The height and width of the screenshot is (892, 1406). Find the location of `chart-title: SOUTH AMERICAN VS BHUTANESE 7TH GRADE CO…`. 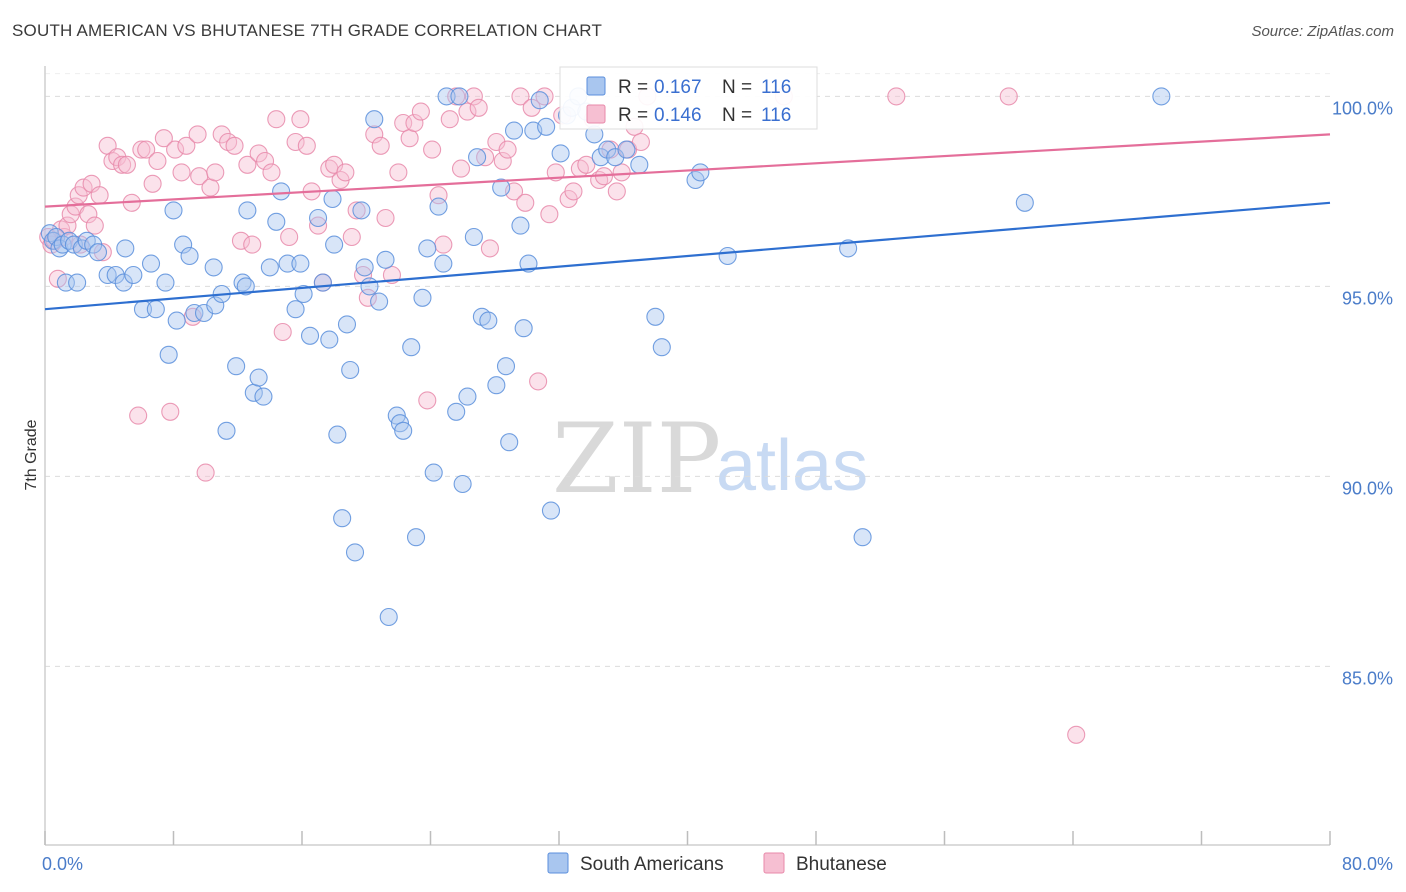

chart-title: SOUTH AMERICAN VS BHUTANESE 7TH GRADE CO… is located at coordinates (307, 30).